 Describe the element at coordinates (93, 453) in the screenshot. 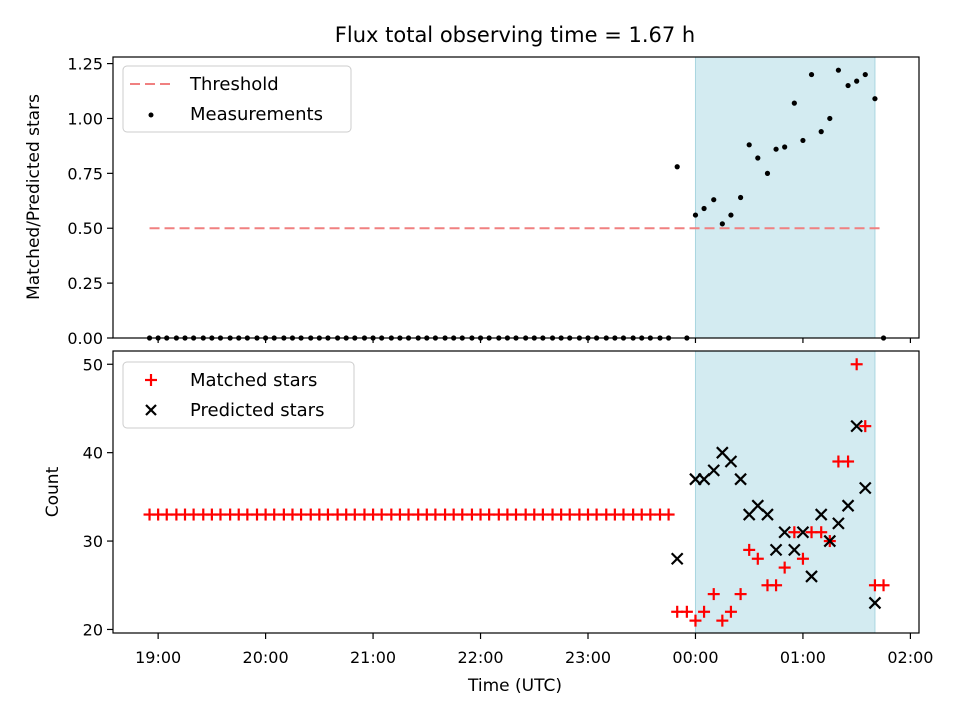

I see `bottom-y-tick-label: 40` at that location.